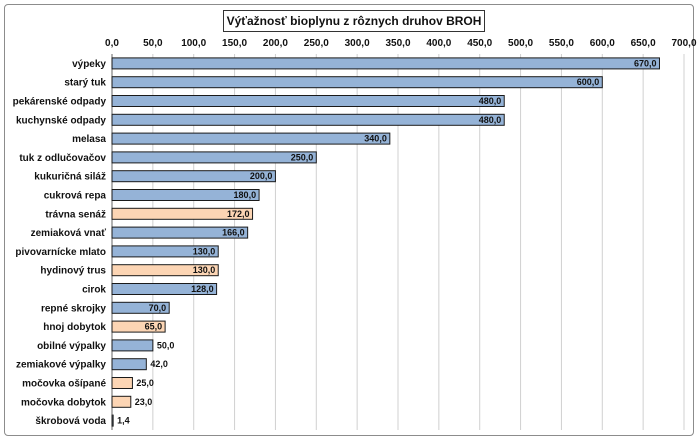 The width and height of the screenshot is (700, 441). I want to click on data-label: 172,0, so click(238, 214).